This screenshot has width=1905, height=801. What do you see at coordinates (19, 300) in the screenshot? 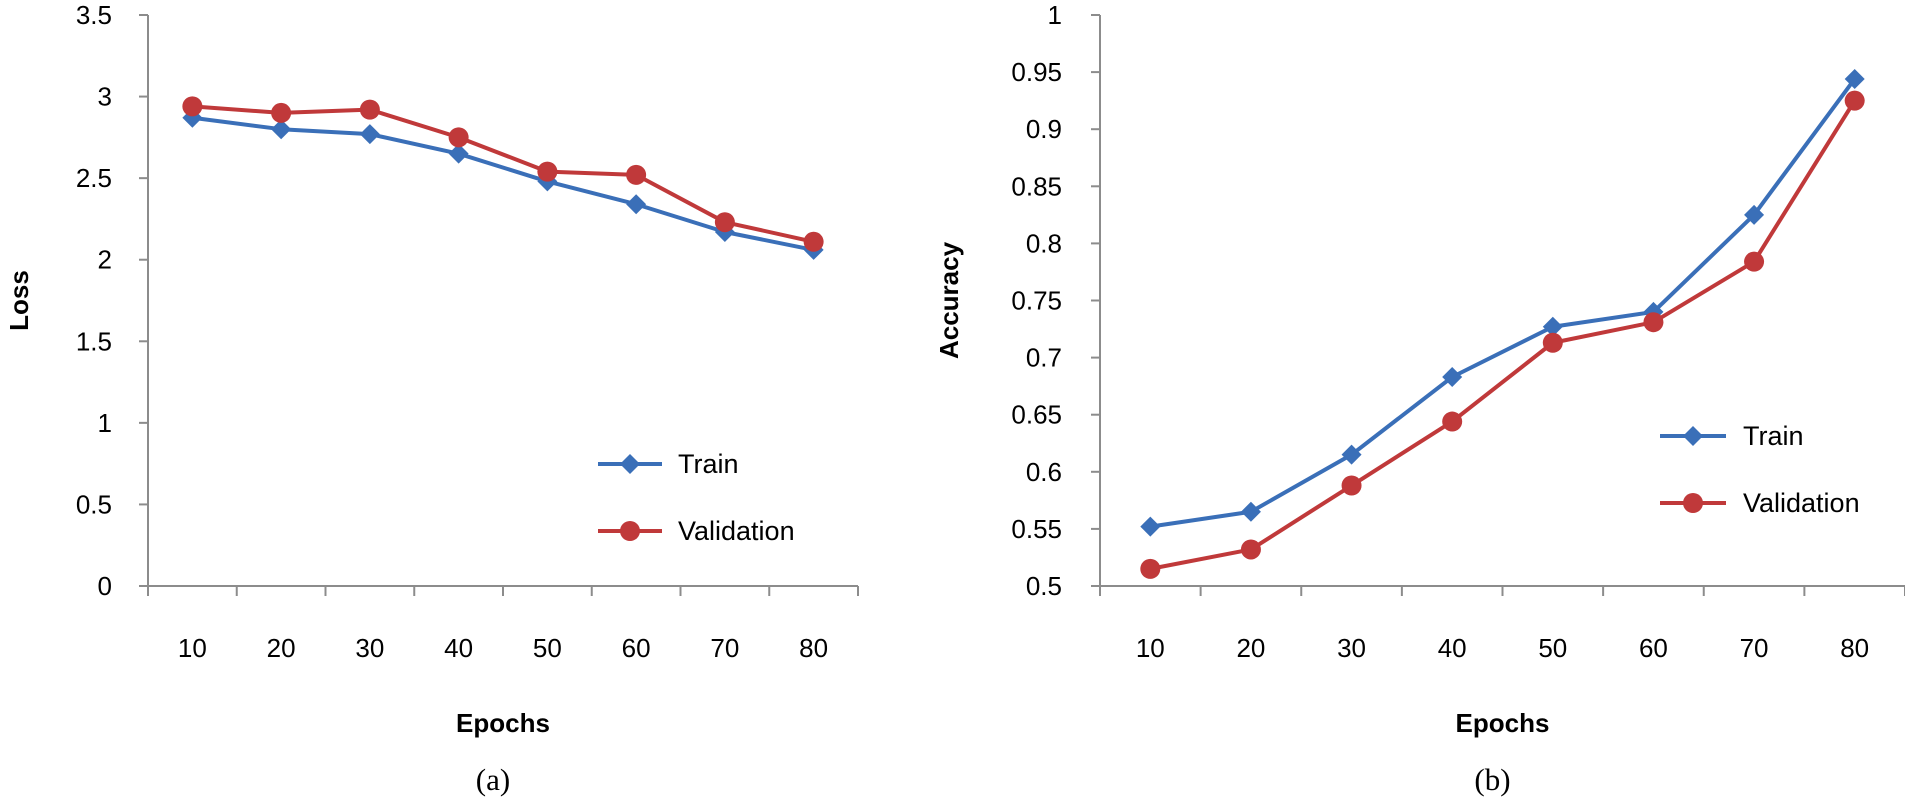
I see `y-axis-title: Loss` at bounding box center [19, 300].